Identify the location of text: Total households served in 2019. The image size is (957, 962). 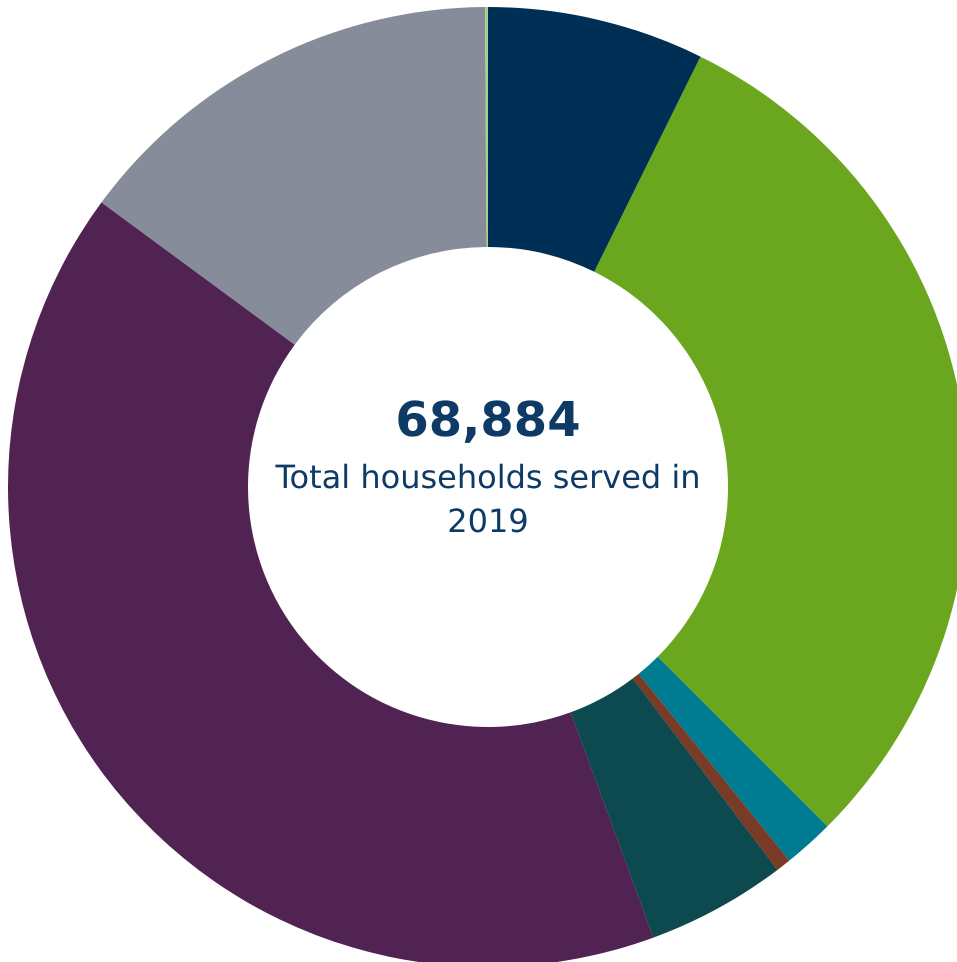
(488, 499).